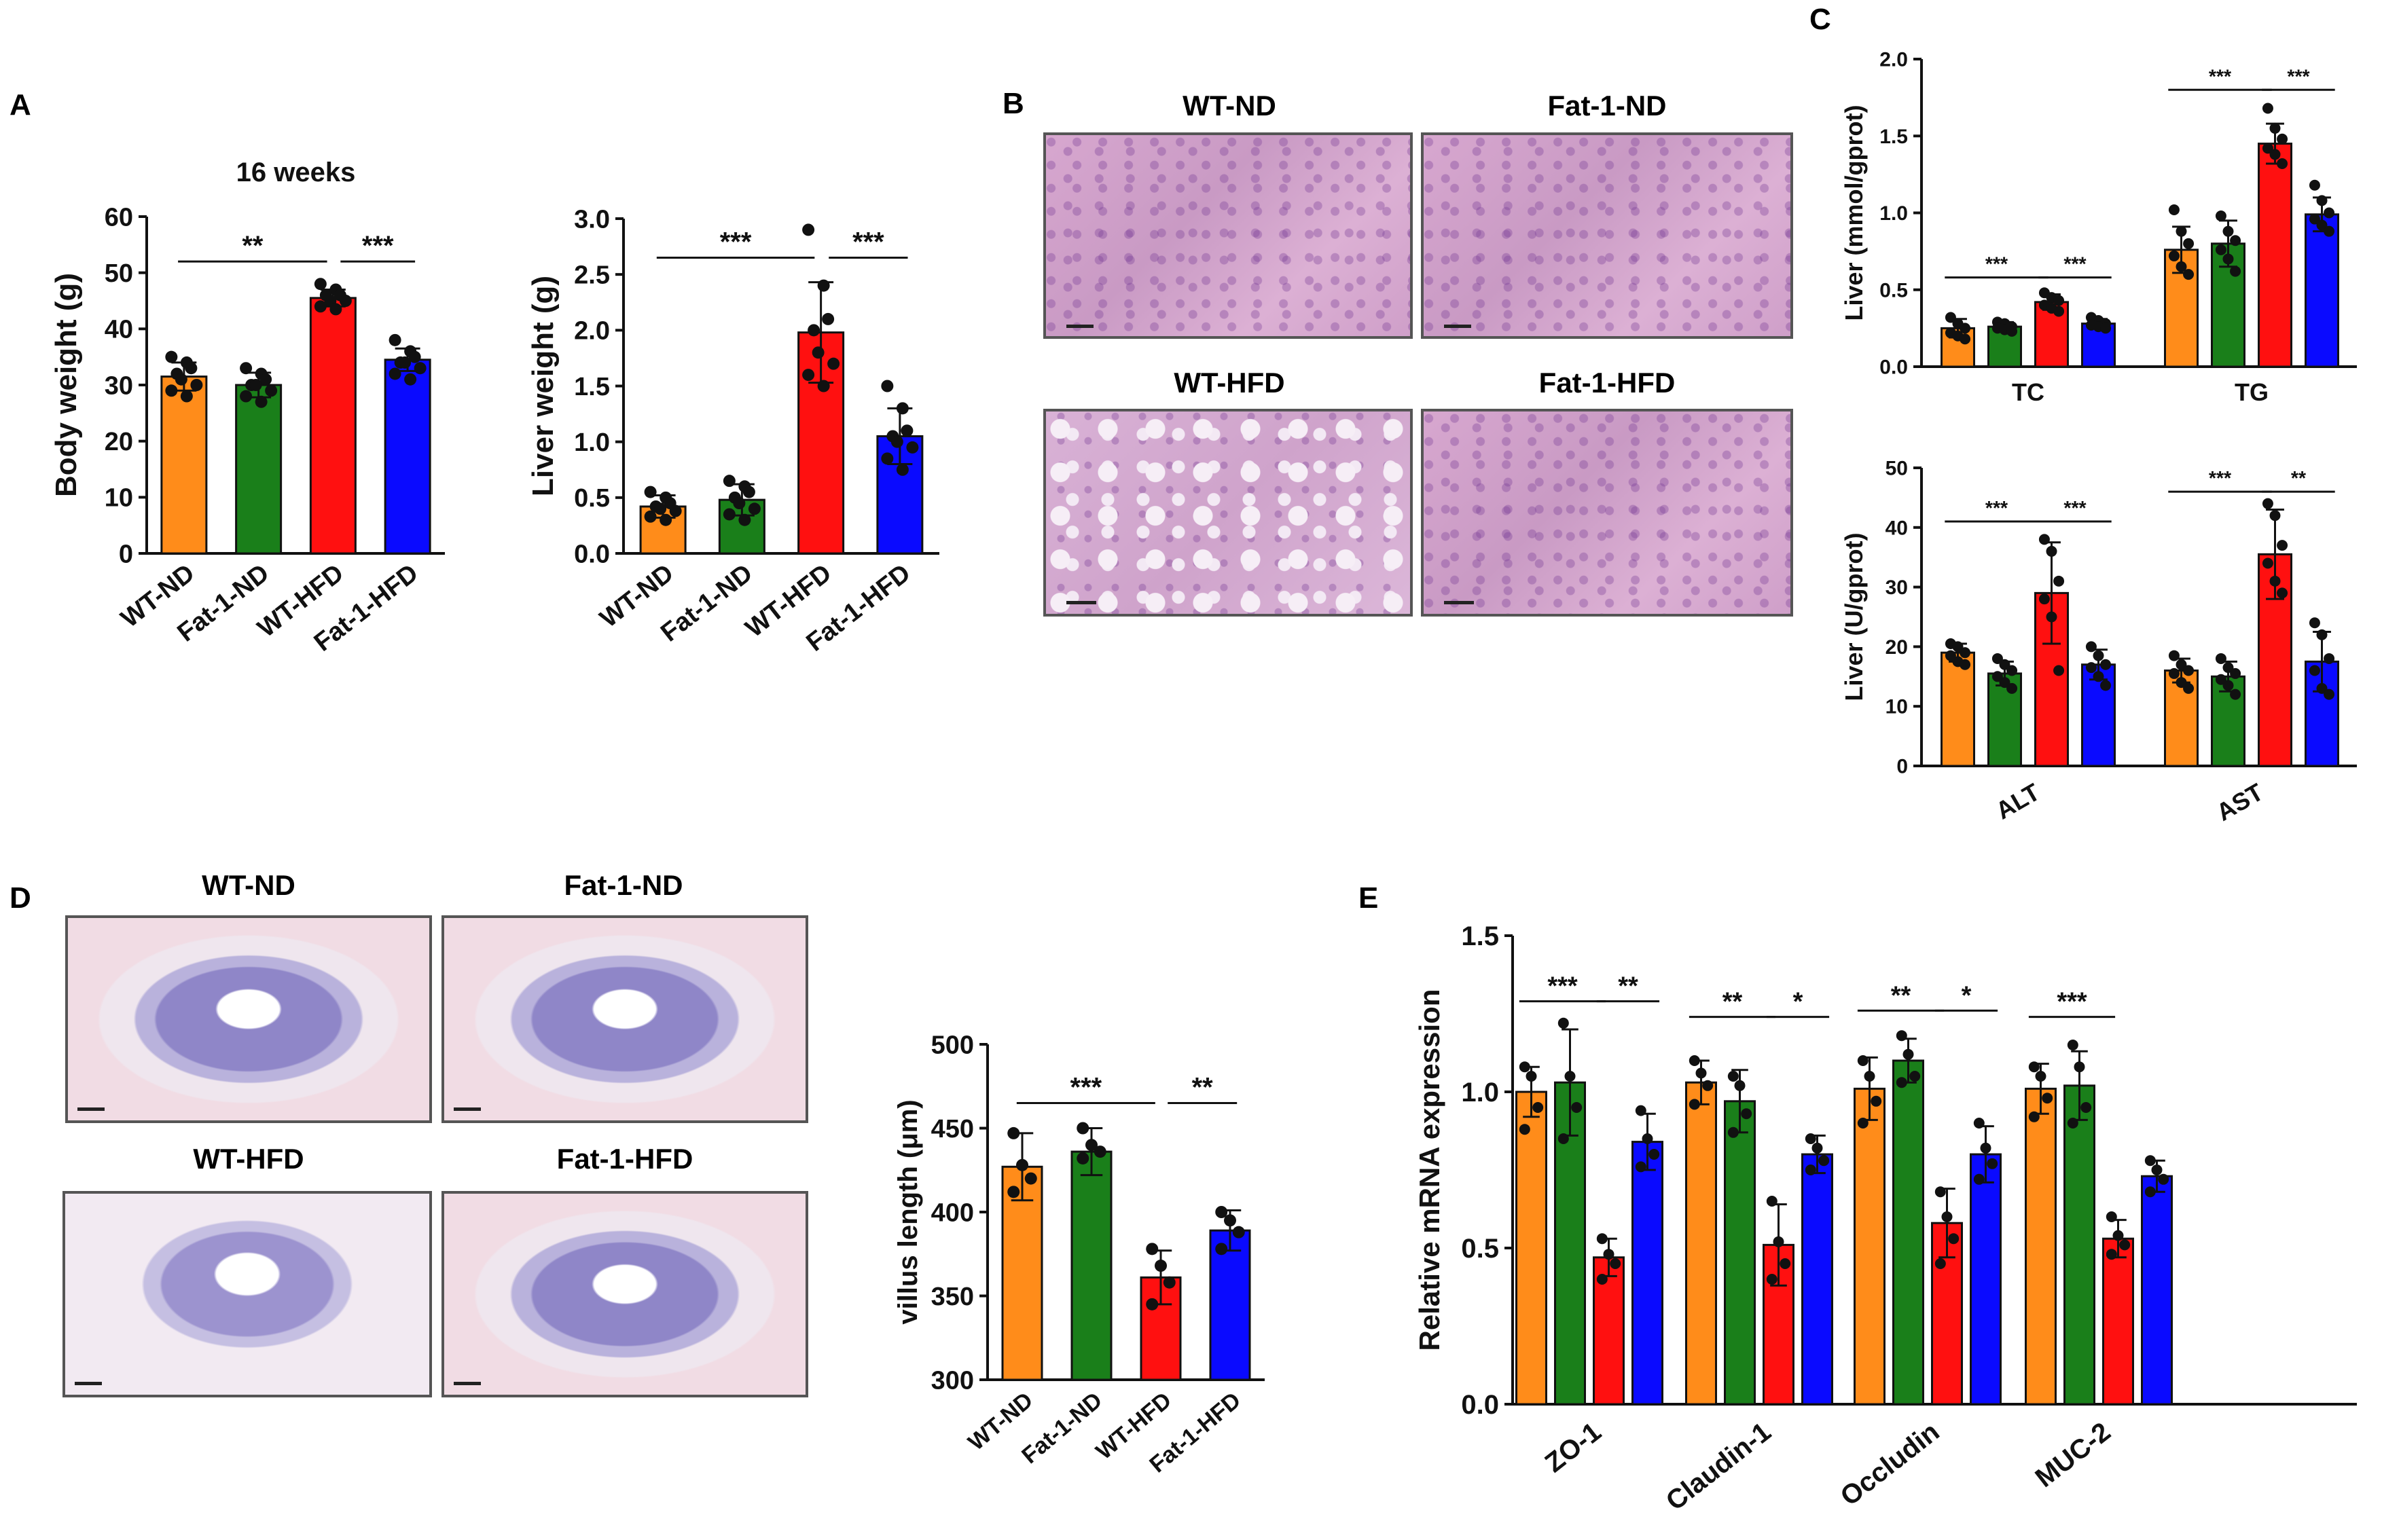 This screenshot has height=1540, width=2382. I want to click on y-tick-label: 300, so click(952, 1380).